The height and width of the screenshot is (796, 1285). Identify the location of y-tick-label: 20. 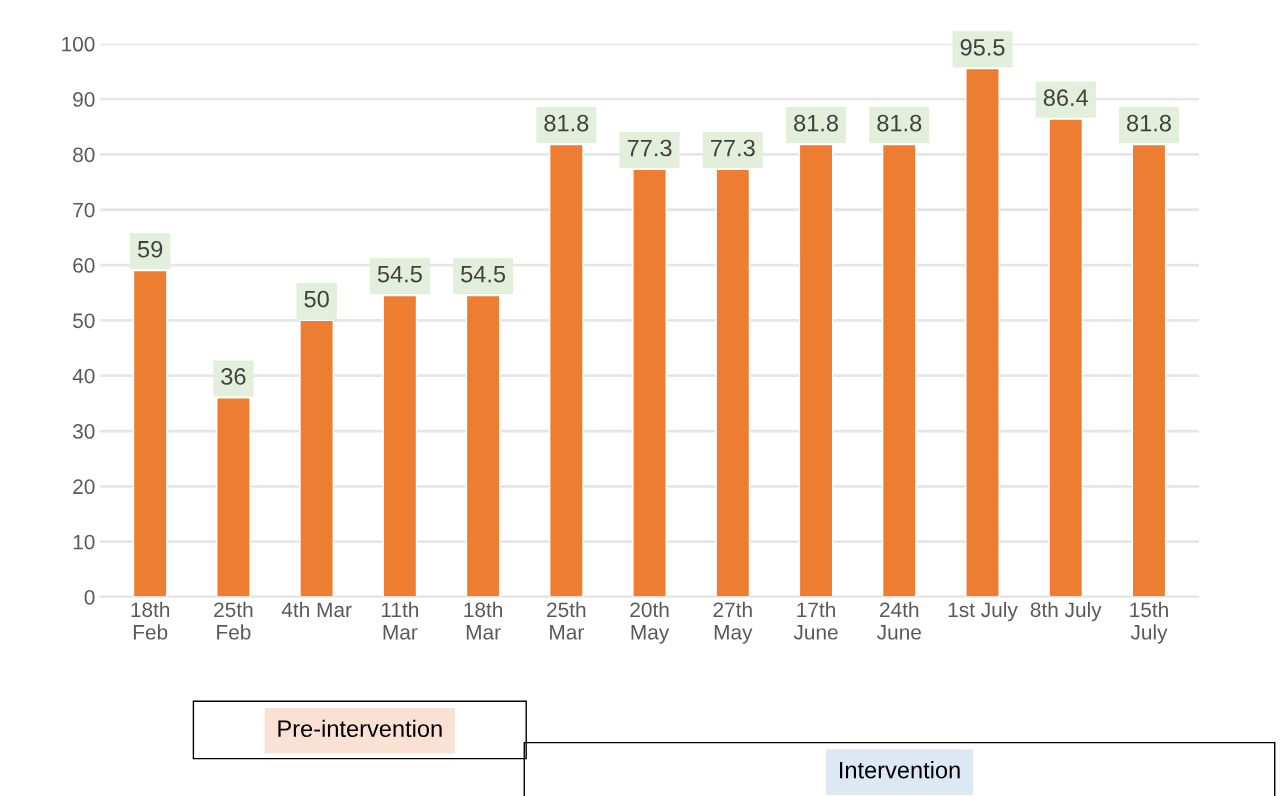
(84, 487).